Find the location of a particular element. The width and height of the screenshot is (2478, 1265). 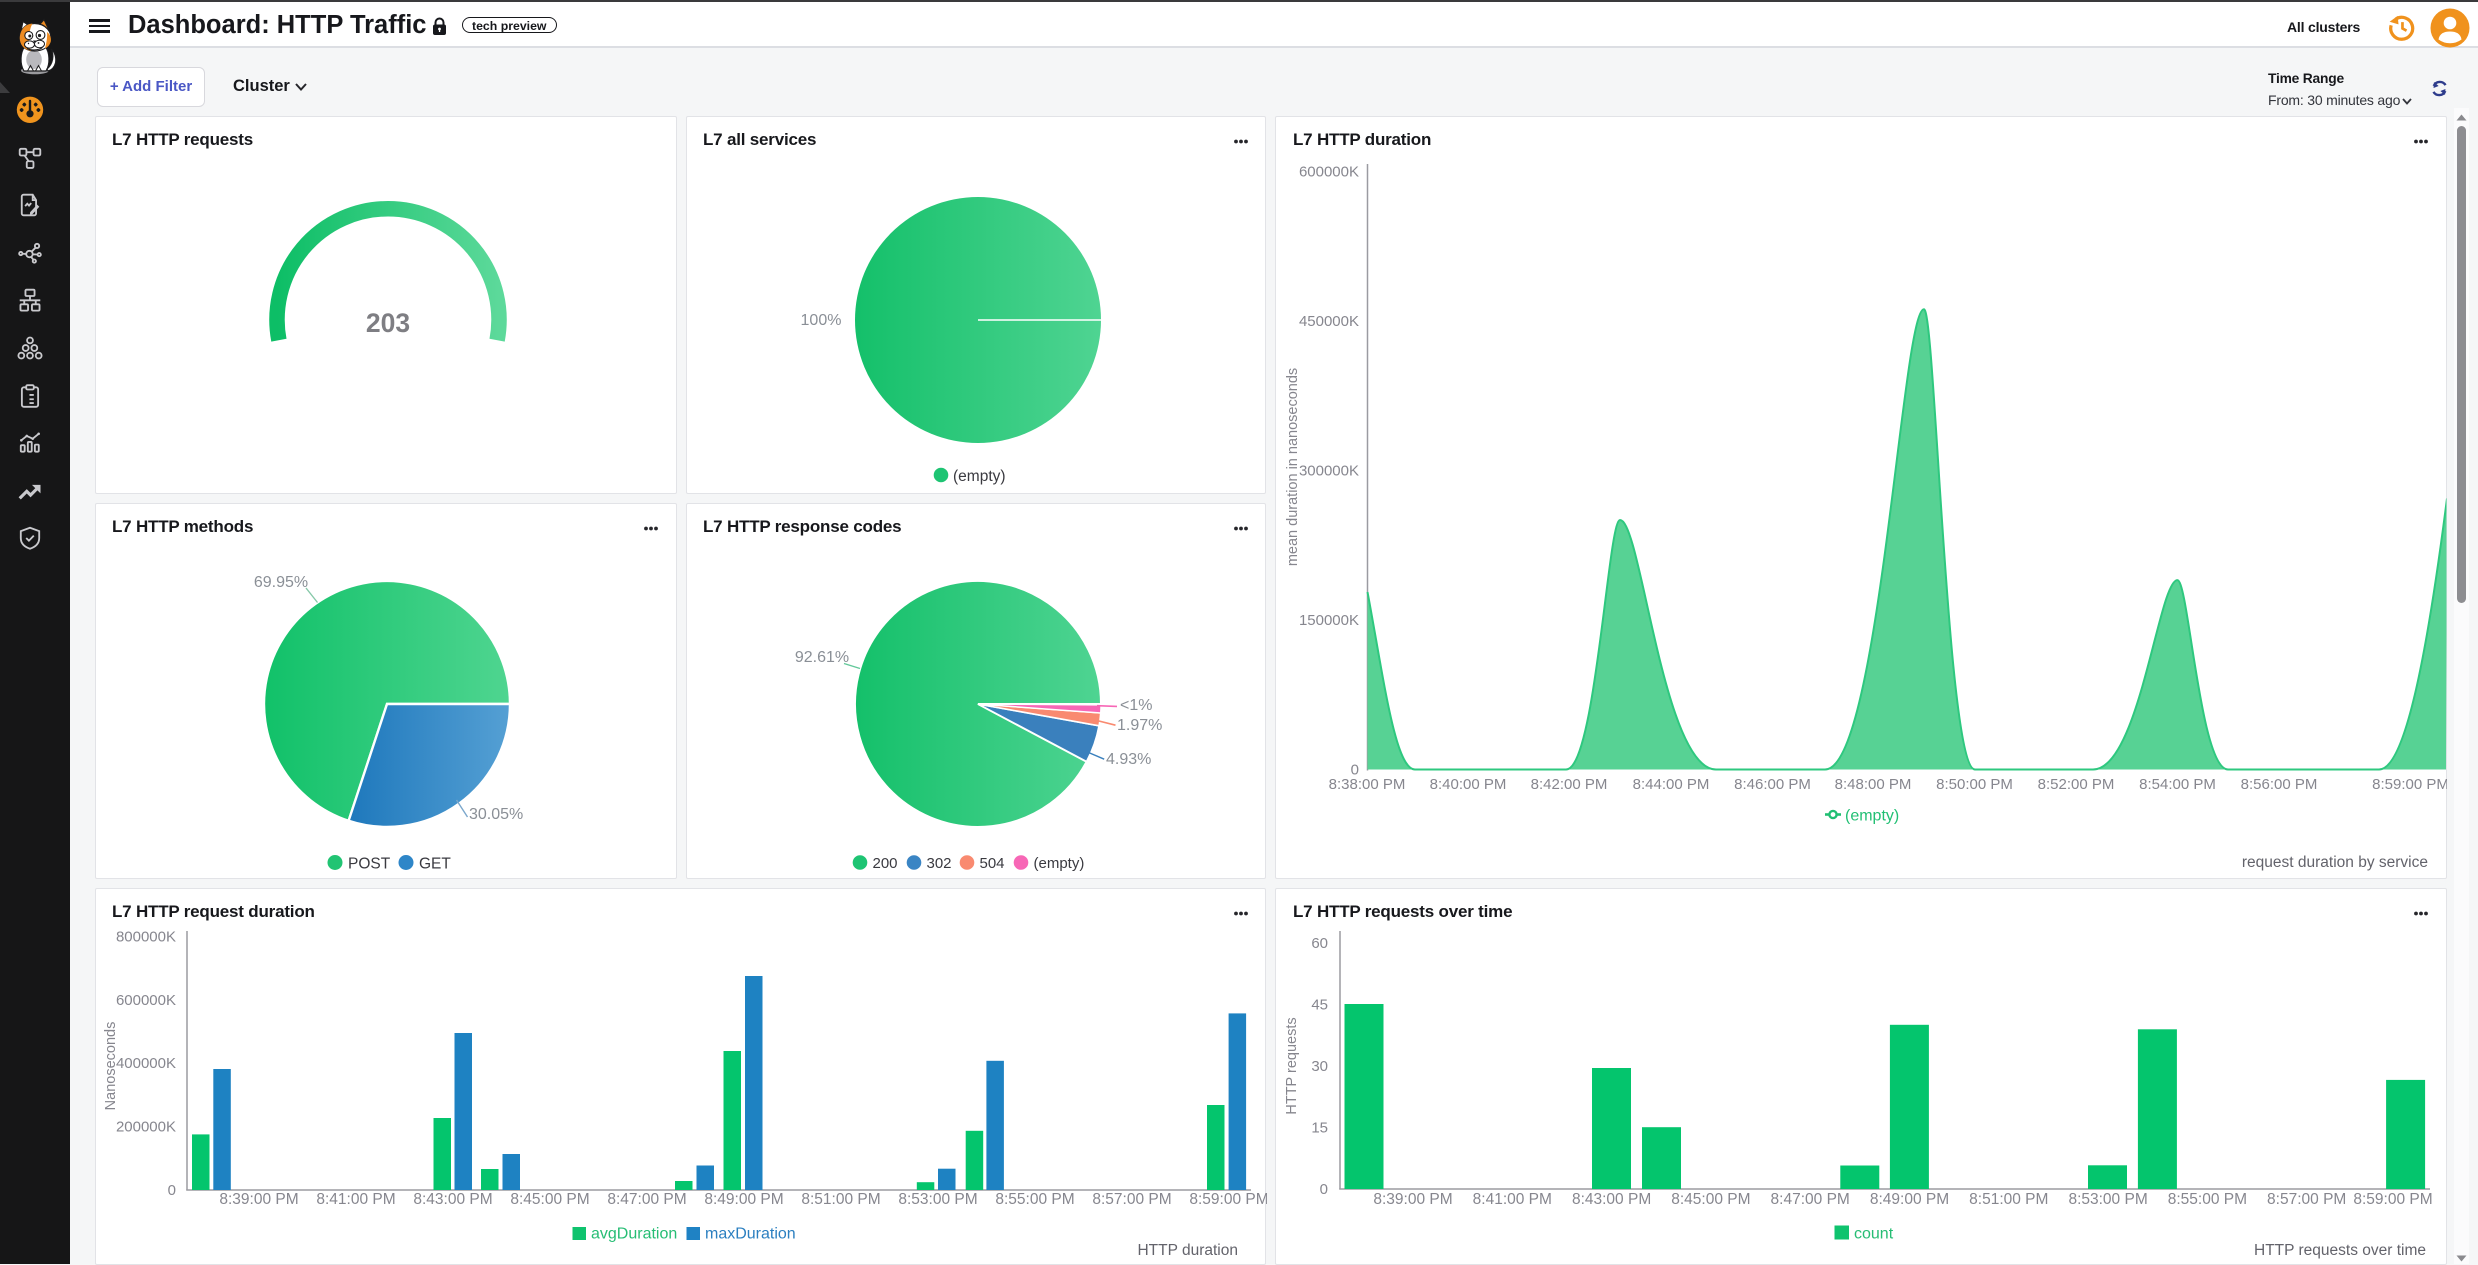

svg-text: 92.61% is located at coordinates (822, 657).